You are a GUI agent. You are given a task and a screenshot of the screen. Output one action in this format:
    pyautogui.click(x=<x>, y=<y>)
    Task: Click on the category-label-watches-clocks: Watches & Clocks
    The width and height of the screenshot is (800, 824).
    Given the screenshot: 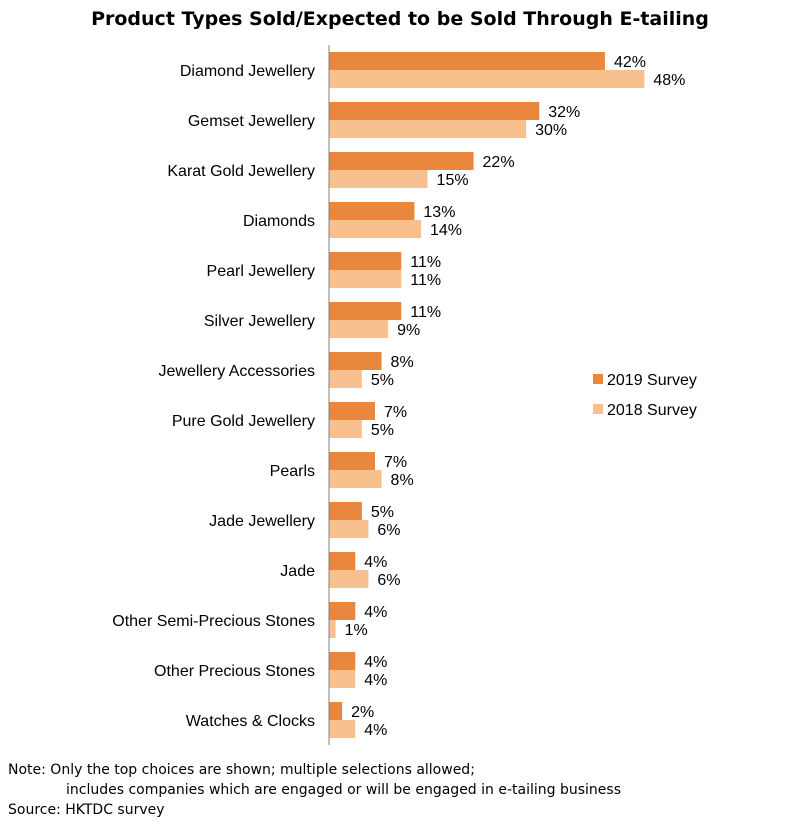 What is the action you would take?
    pyautogui.click(x=250, y=721)
    